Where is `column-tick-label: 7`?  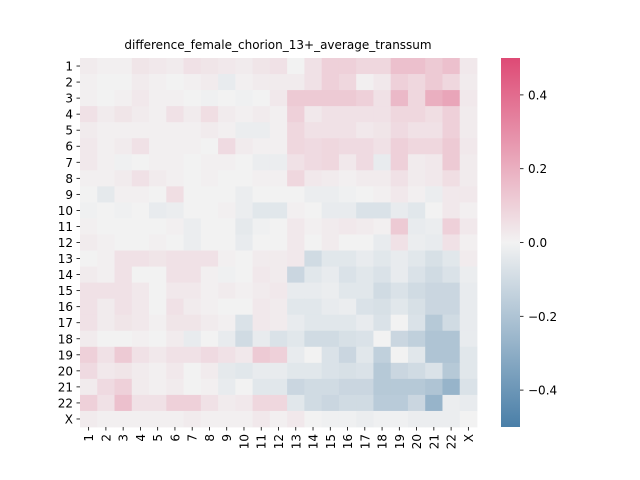 column-tick-label: 7 is located at coordinates (193, 438).